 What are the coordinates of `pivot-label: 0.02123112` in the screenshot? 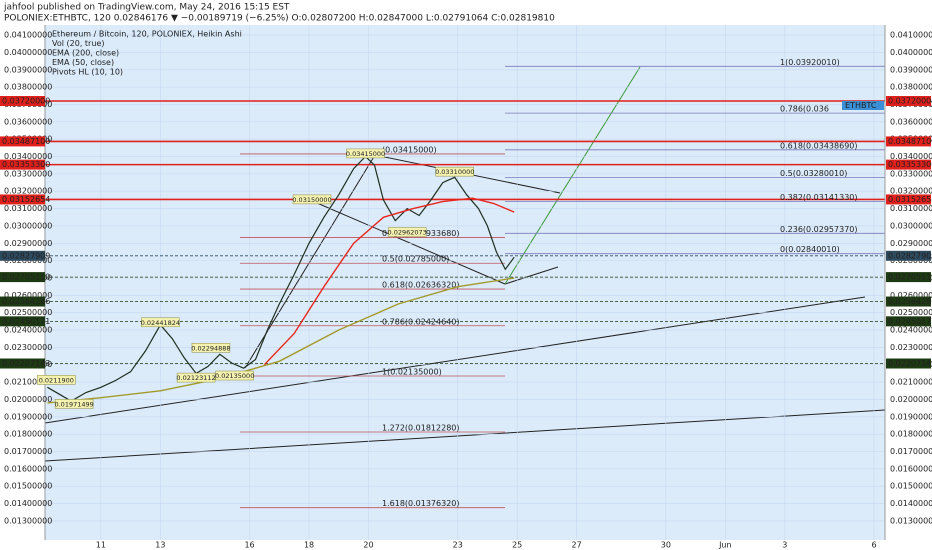 It's located at (195, 378).